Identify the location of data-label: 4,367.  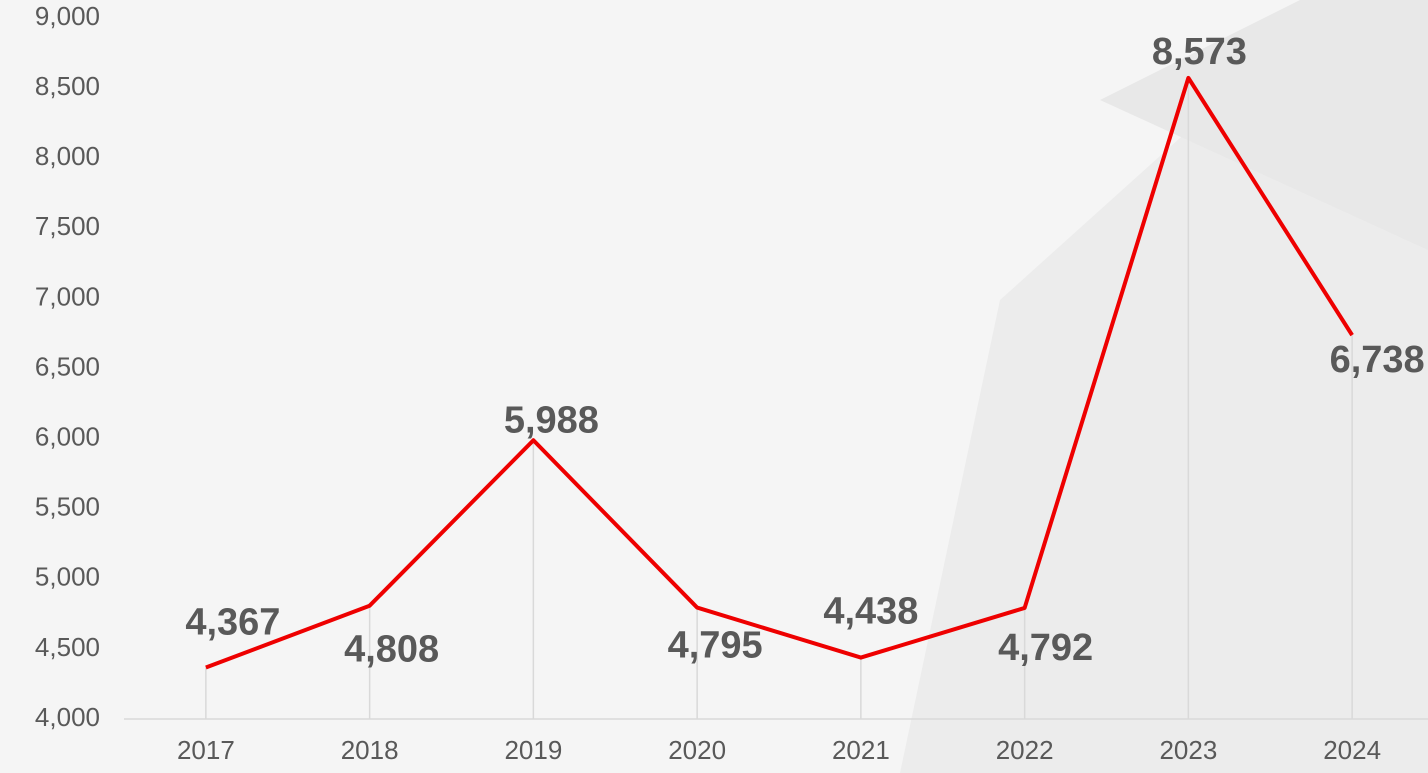
(232, 623).